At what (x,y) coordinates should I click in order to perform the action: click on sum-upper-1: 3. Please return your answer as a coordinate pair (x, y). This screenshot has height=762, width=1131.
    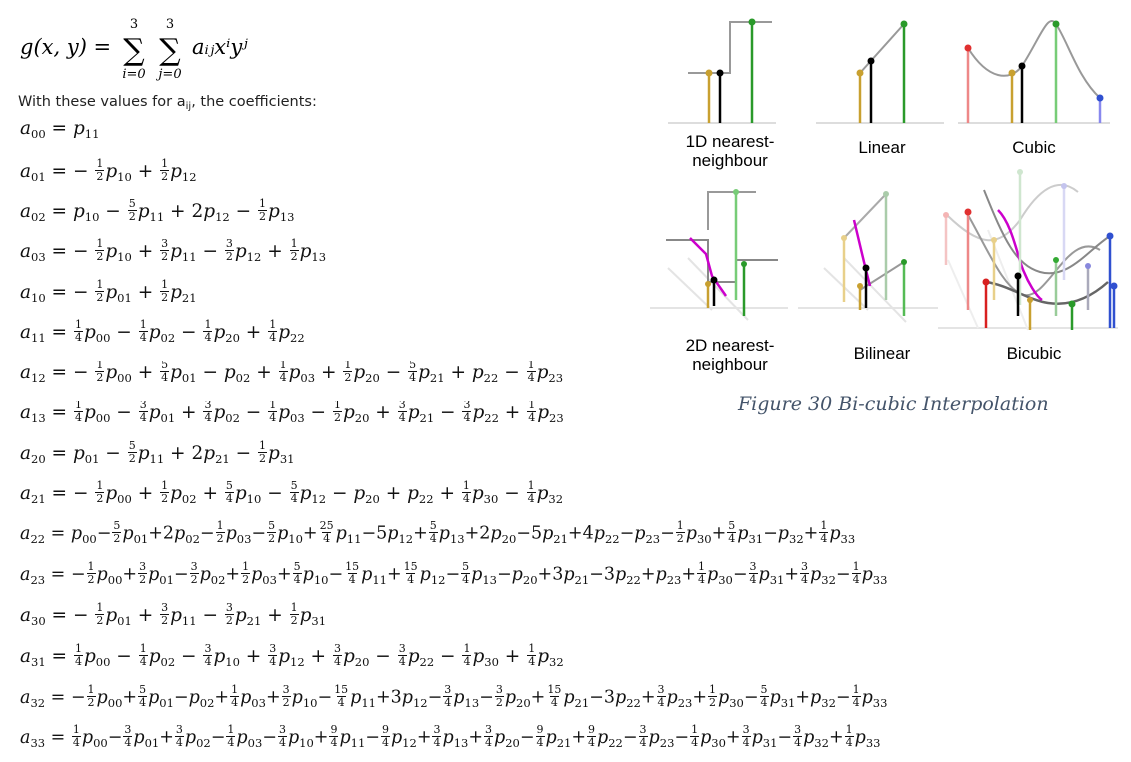
    Looking at the image, I should click on (134, 25).